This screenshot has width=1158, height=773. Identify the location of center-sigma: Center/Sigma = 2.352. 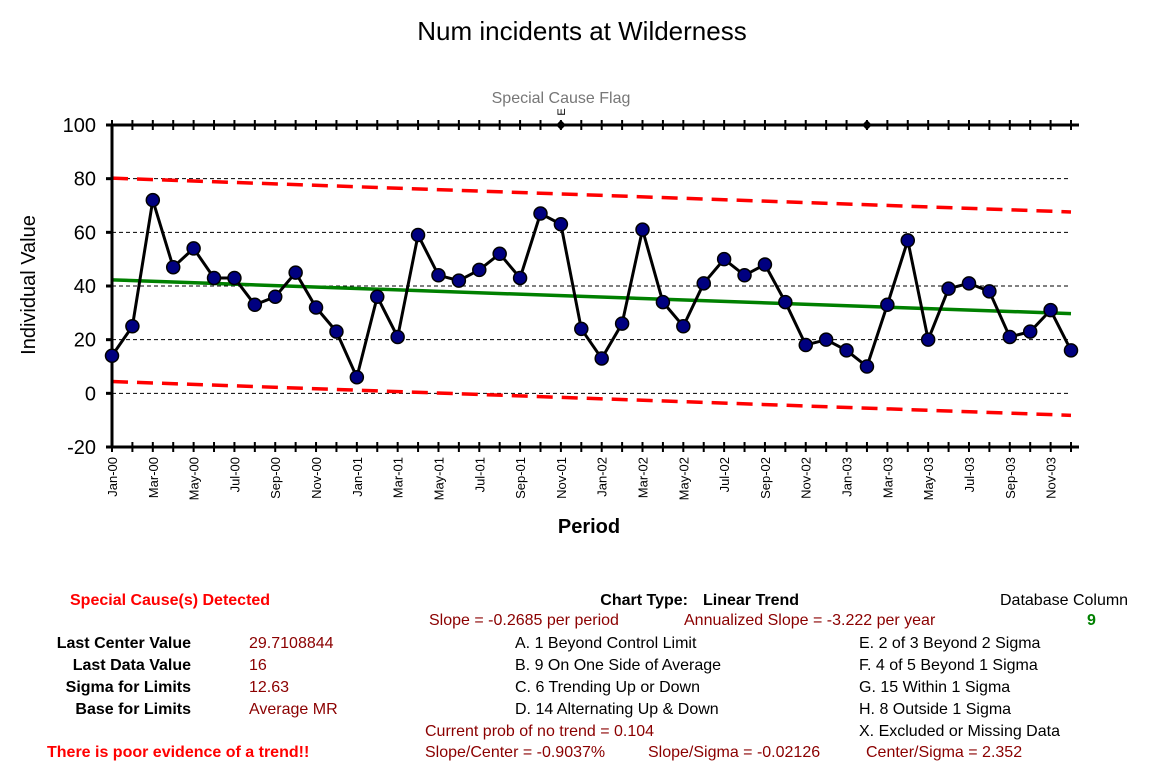
(944, 752).